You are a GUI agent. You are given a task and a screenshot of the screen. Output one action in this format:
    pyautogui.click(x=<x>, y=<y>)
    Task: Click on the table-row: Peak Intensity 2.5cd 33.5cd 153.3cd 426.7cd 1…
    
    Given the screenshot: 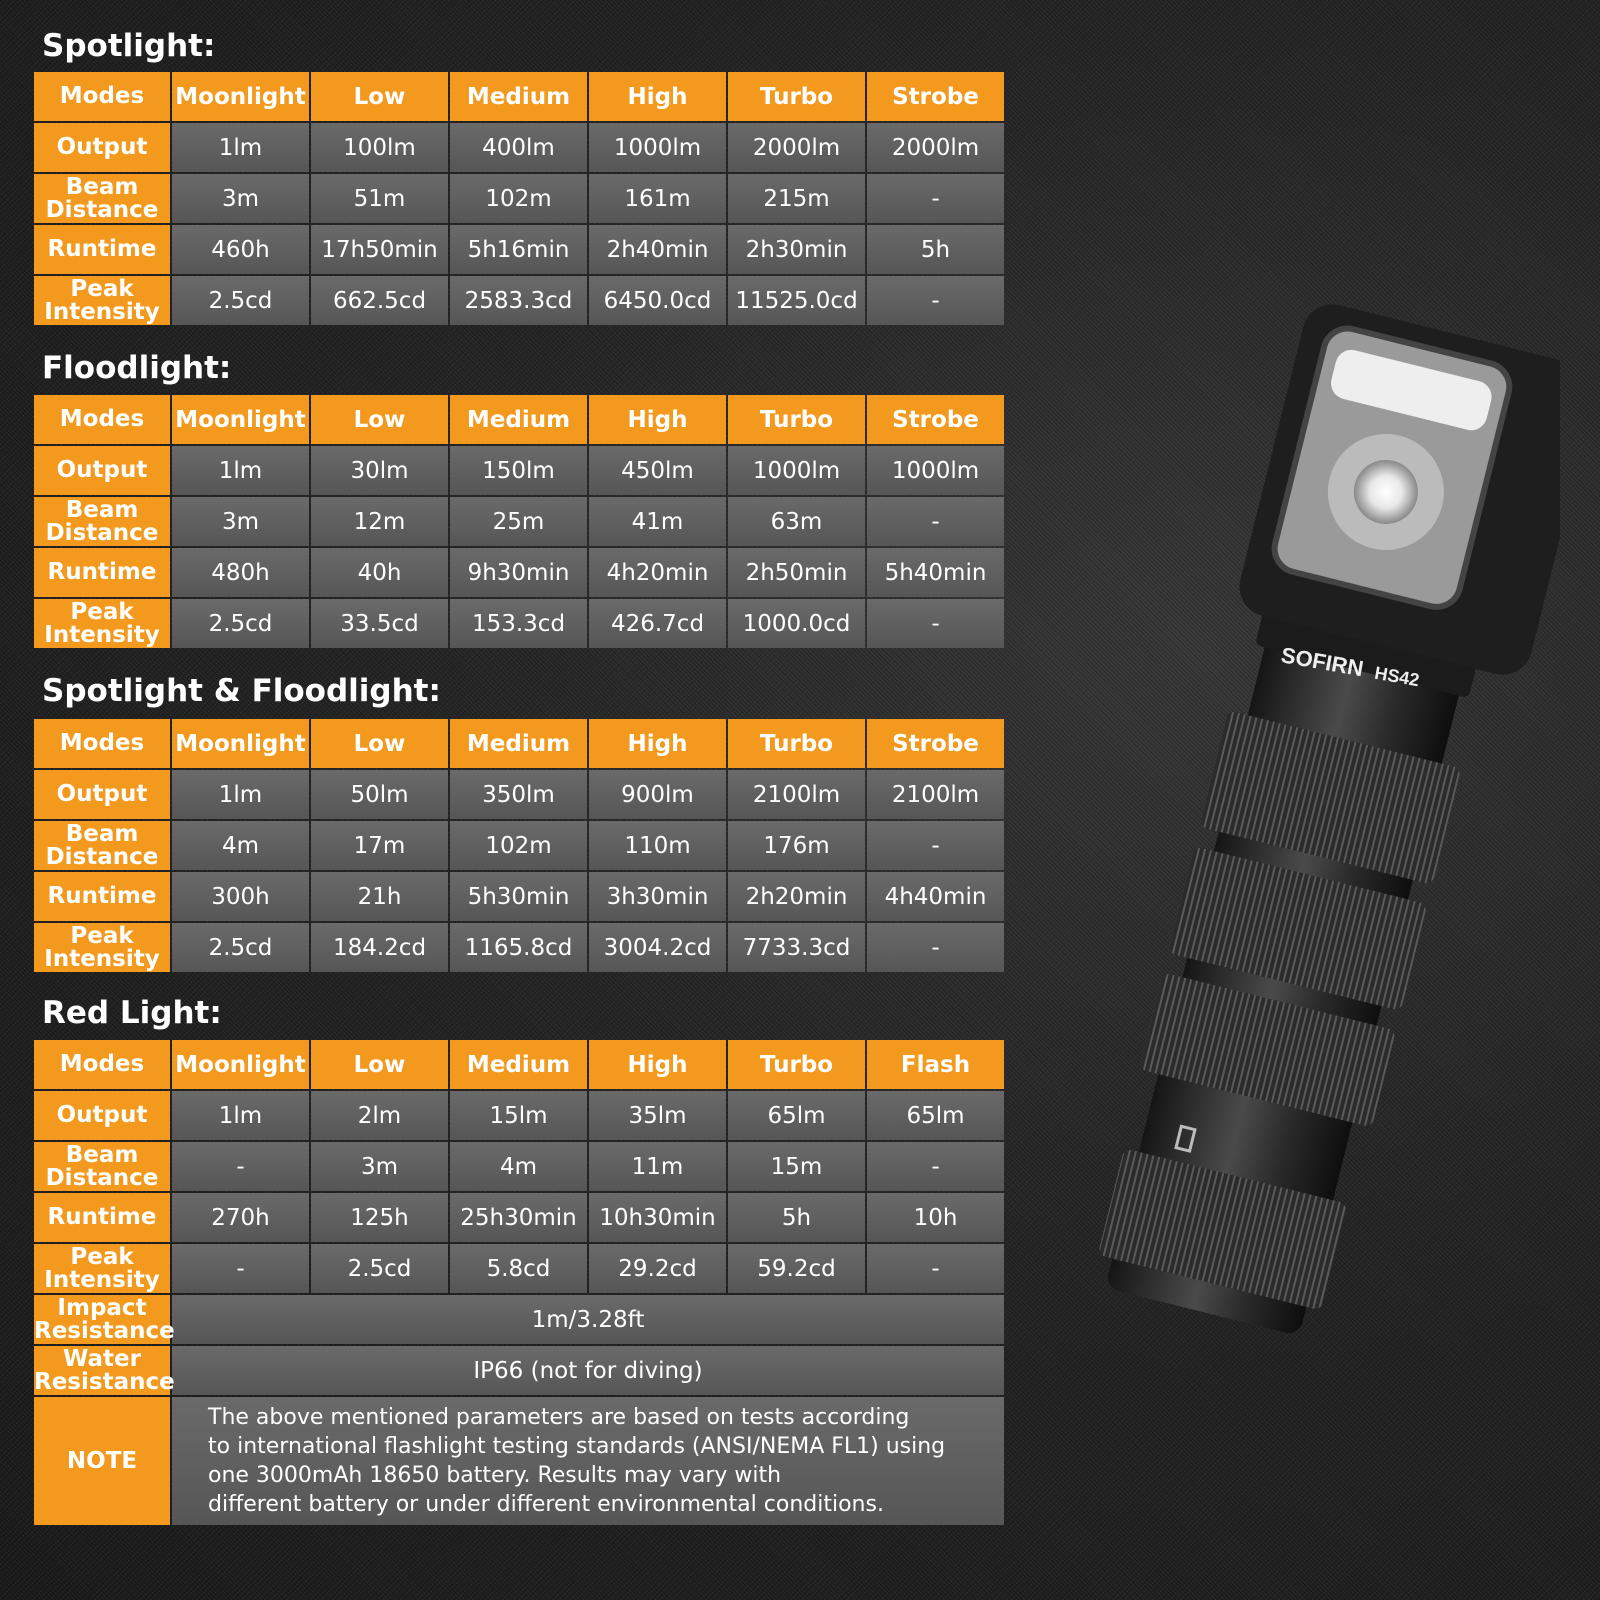 What is the action you would take?
    pyautogui.click(x=519, y=623)
    